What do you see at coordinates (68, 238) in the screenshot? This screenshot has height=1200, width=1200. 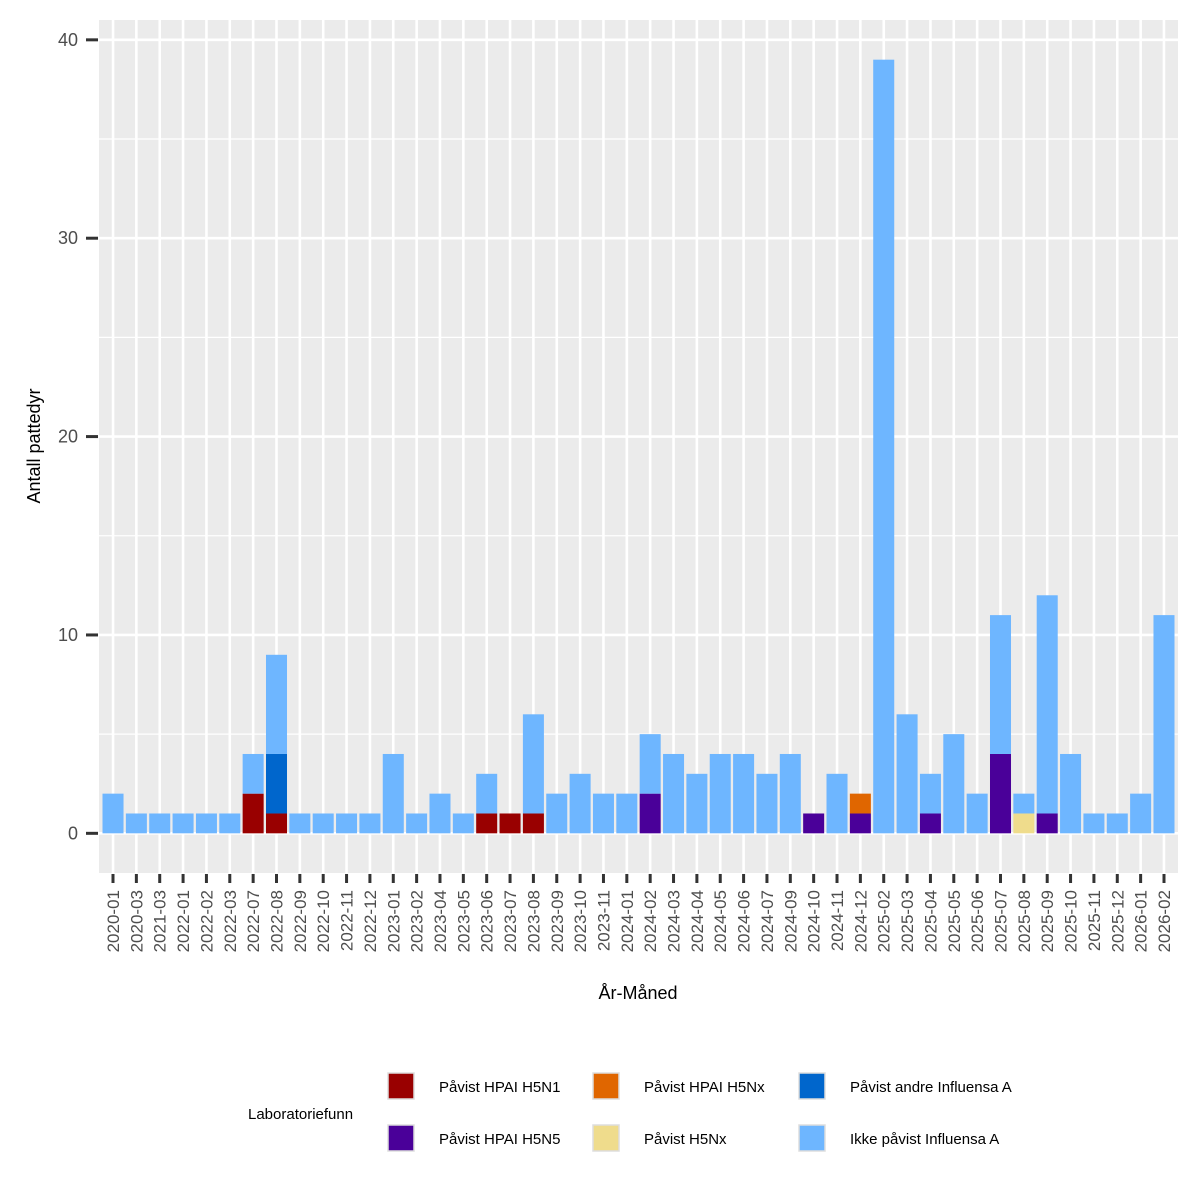 I see `y-tick-label: 30` at bounding box center [68, 238].